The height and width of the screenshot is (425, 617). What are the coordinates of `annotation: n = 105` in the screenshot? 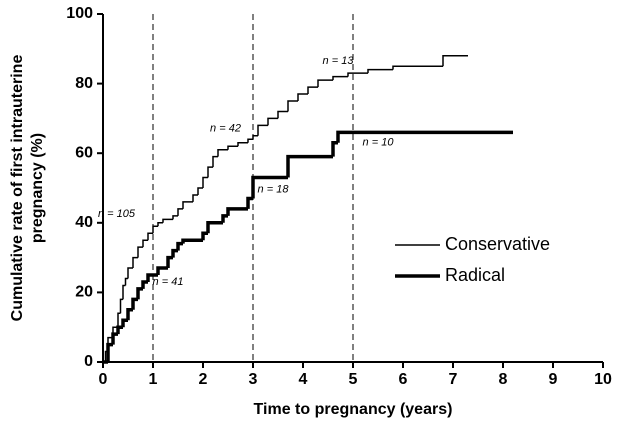 It's located at (117, 214).